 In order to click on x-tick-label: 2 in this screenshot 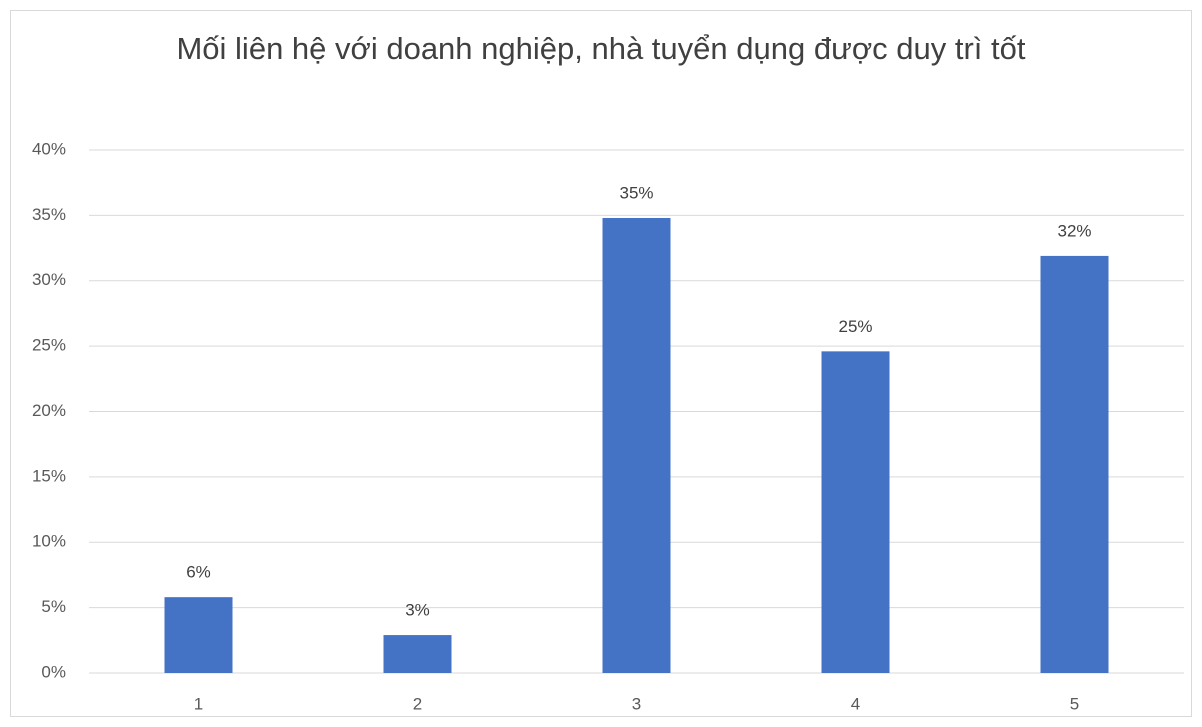, I will do `click(417, 703)`.